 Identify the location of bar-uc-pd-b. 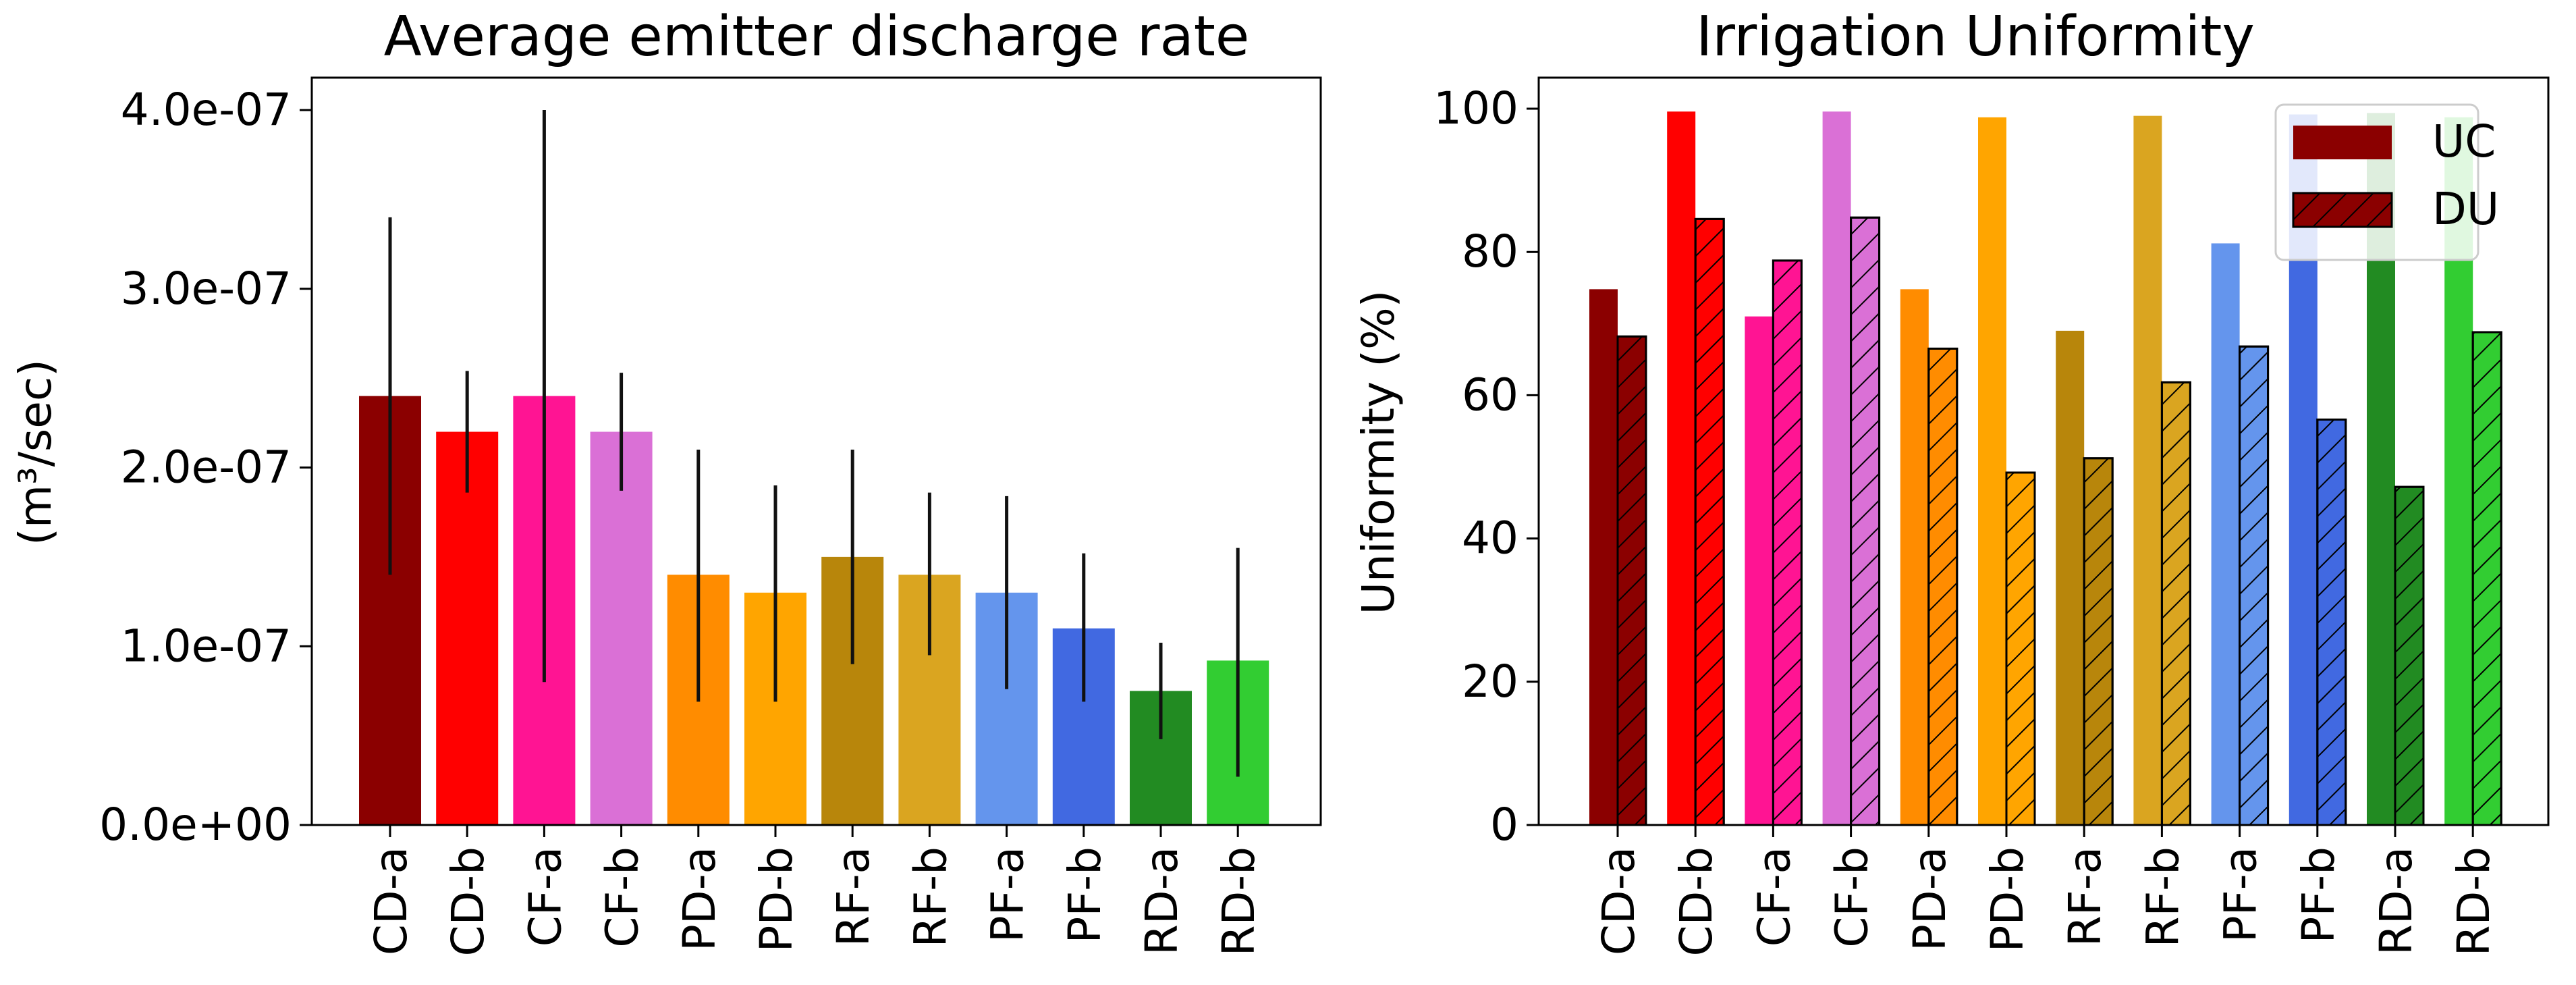
(1992, 471).